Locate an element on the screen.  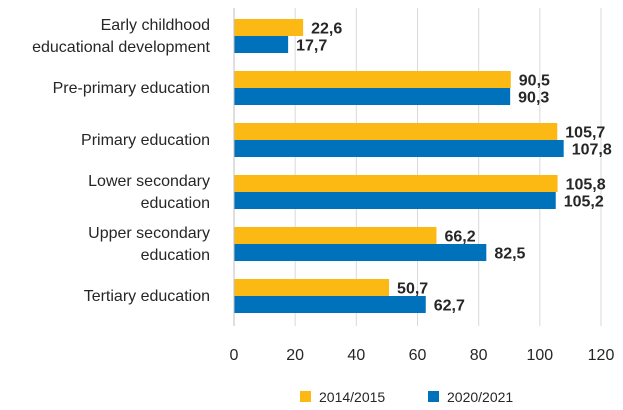
data-label: 90,5 is located at coordinates (534, 81).